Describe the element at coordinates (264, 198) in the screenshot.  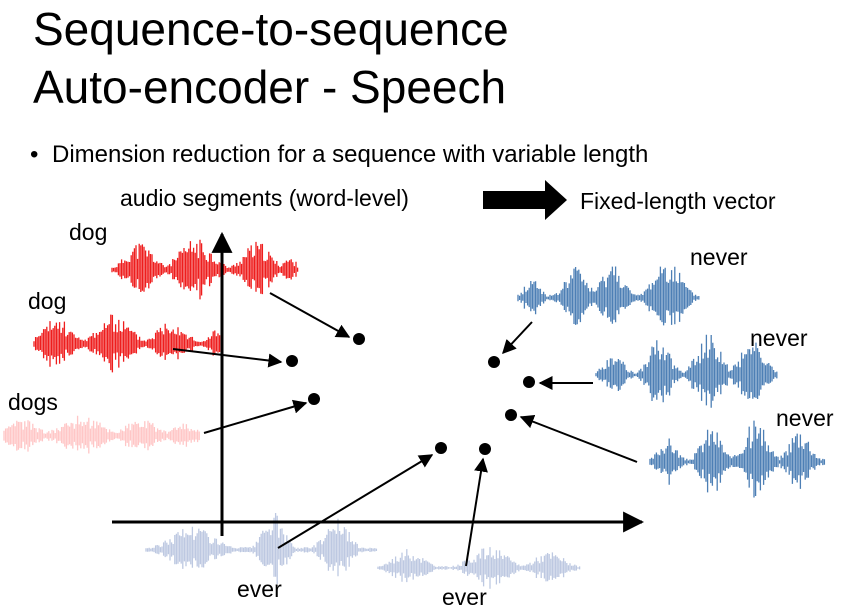
I see `left-caption: audio segments (word-level)` at that location.